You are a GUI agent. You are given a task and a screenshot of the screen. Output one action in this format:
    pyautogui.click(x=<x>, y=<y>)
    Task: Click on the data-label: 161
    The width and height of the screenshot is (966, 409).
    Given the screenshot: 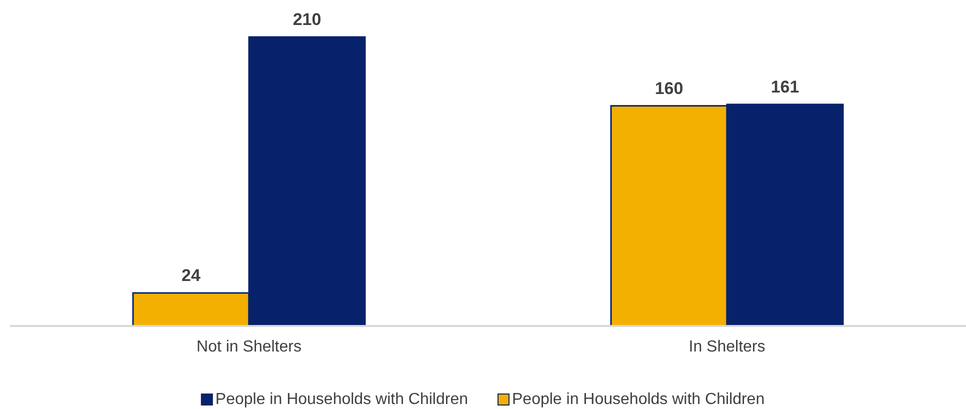 What is the action you would take?
    pyautogui.click(x=785, y=86)
    